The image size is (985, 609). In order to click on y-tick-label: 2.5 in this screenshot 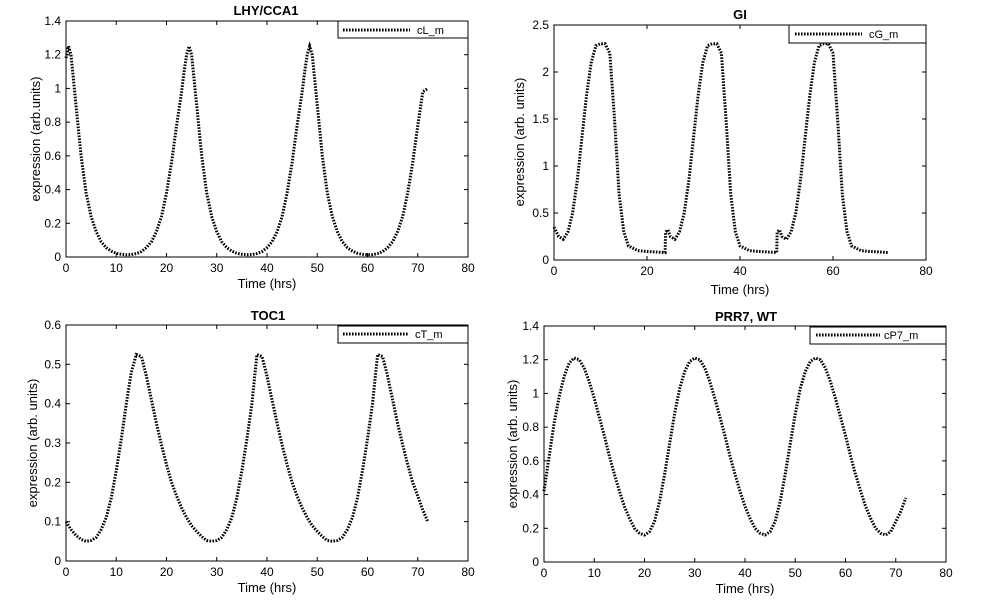, I will do `click(540, 25)`.